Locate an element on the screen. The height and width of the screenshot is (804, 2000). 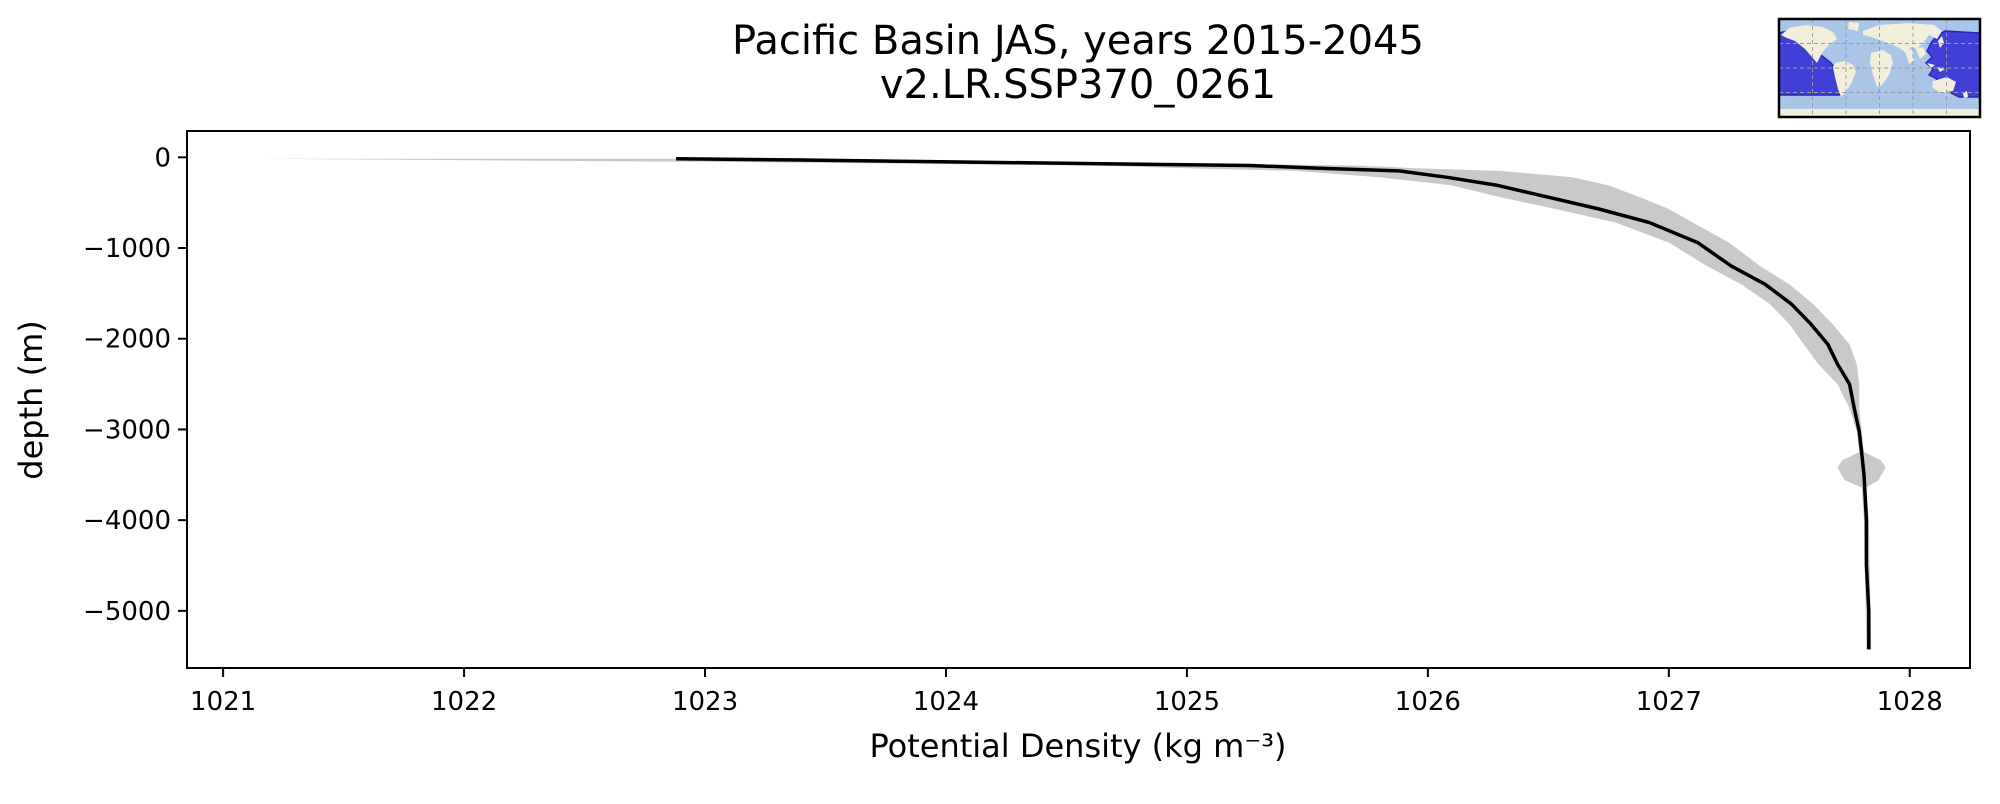
x-tick-label: 1027 is located at coordinates (1669, 702).